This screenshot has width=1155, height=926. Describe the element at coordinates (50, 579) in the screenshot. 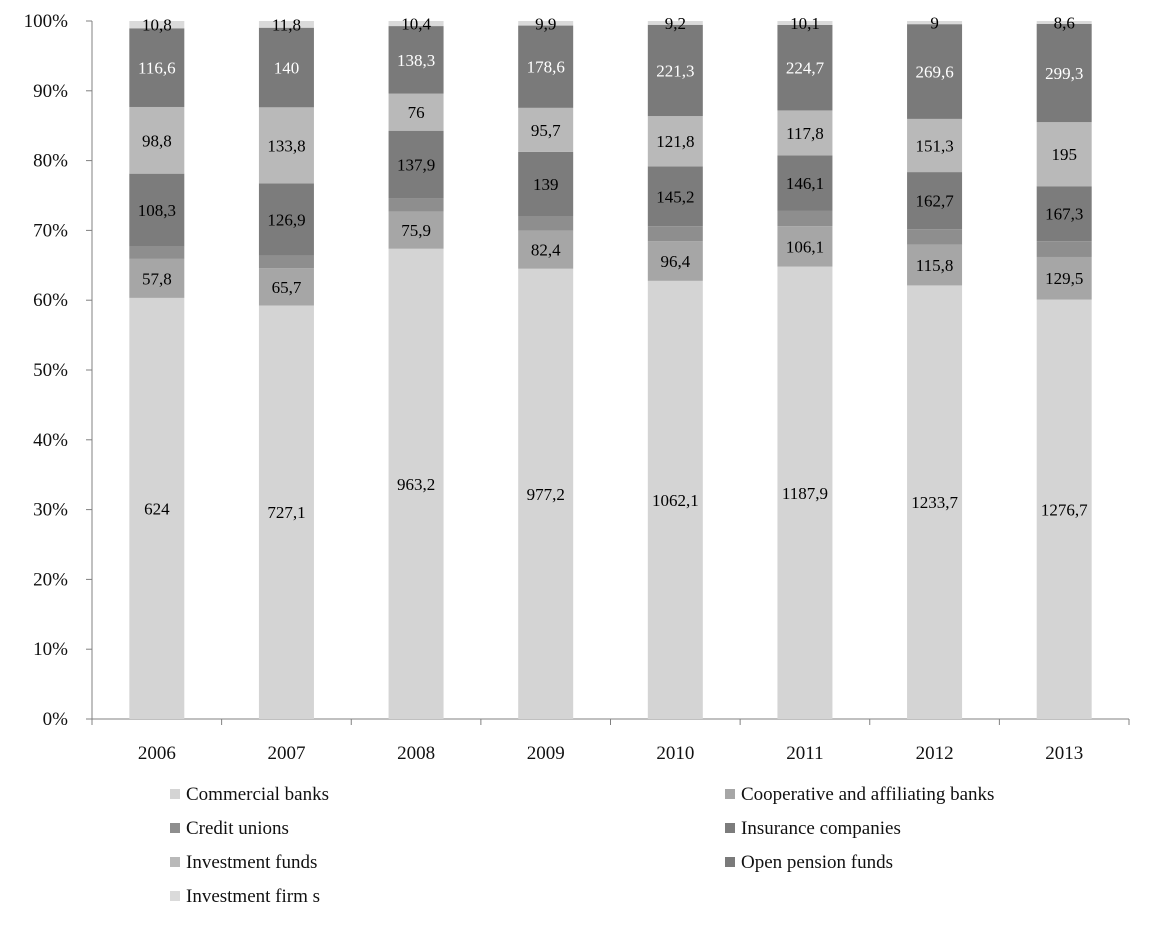

I see `y-tick-label: 20%` at that location.